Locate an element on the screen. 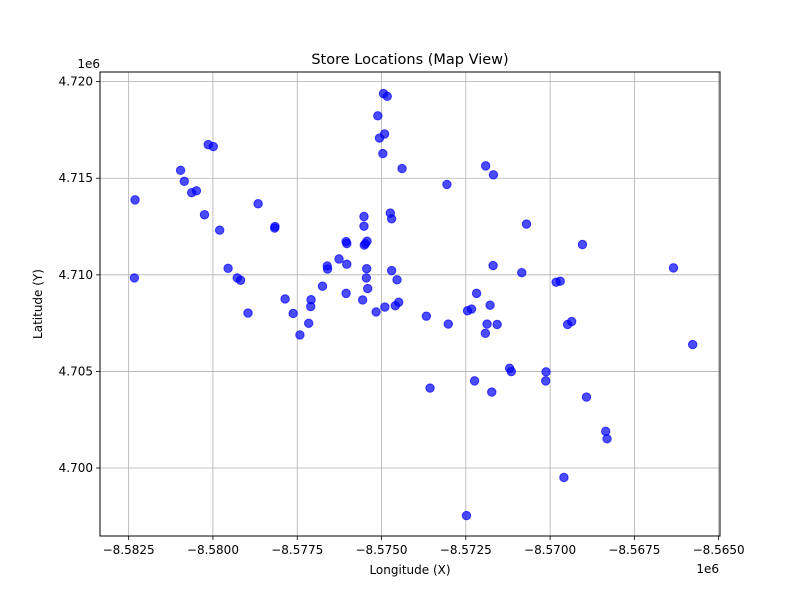  x-tick-label: −8.5725 is located at coordinates (466, 550).